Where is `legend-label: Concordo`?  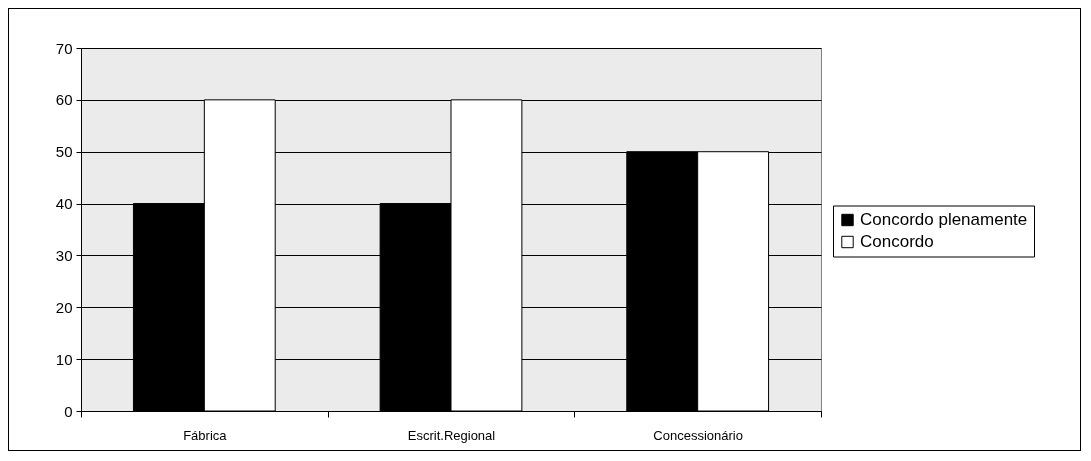
legend-label: Concordo is located at coordinates (897, 241).